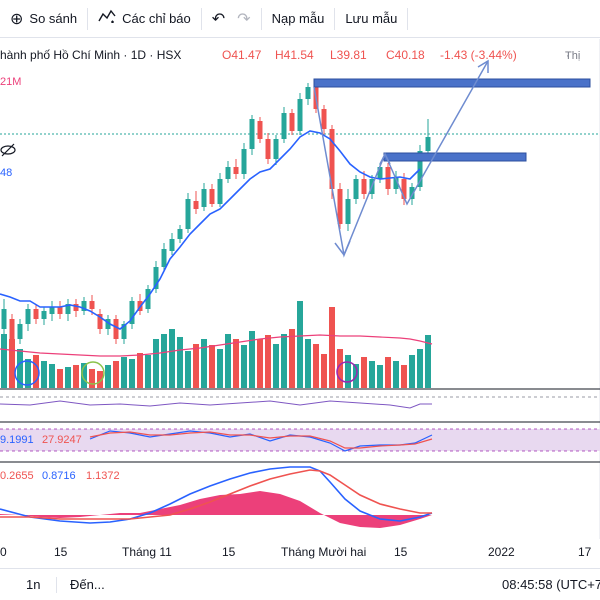  What do you see at coordinates (324, 552) in the screenshot?
I see `x-tick: Tháng Mười hai` at bounding box center [324, 552].